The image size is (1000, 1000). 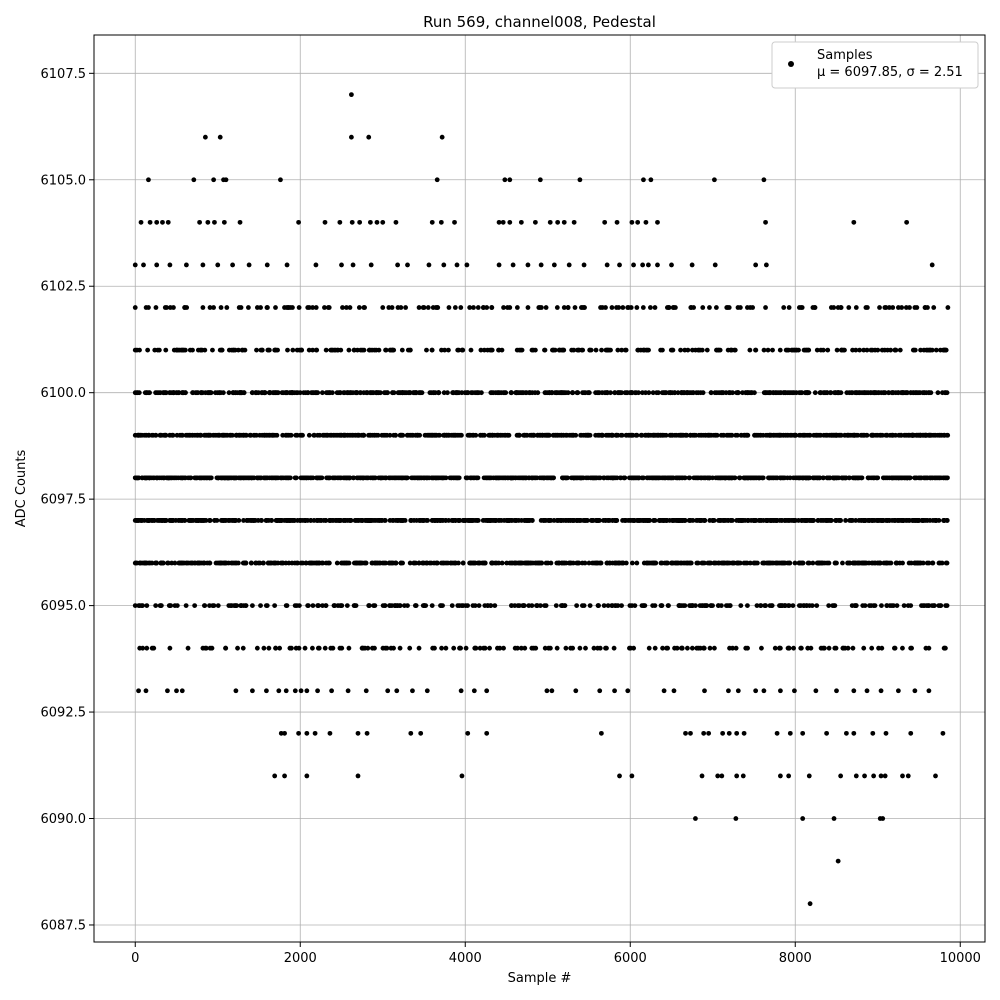 I want to click on y-tick-label: 6102.5, so click(x=64, y=287).